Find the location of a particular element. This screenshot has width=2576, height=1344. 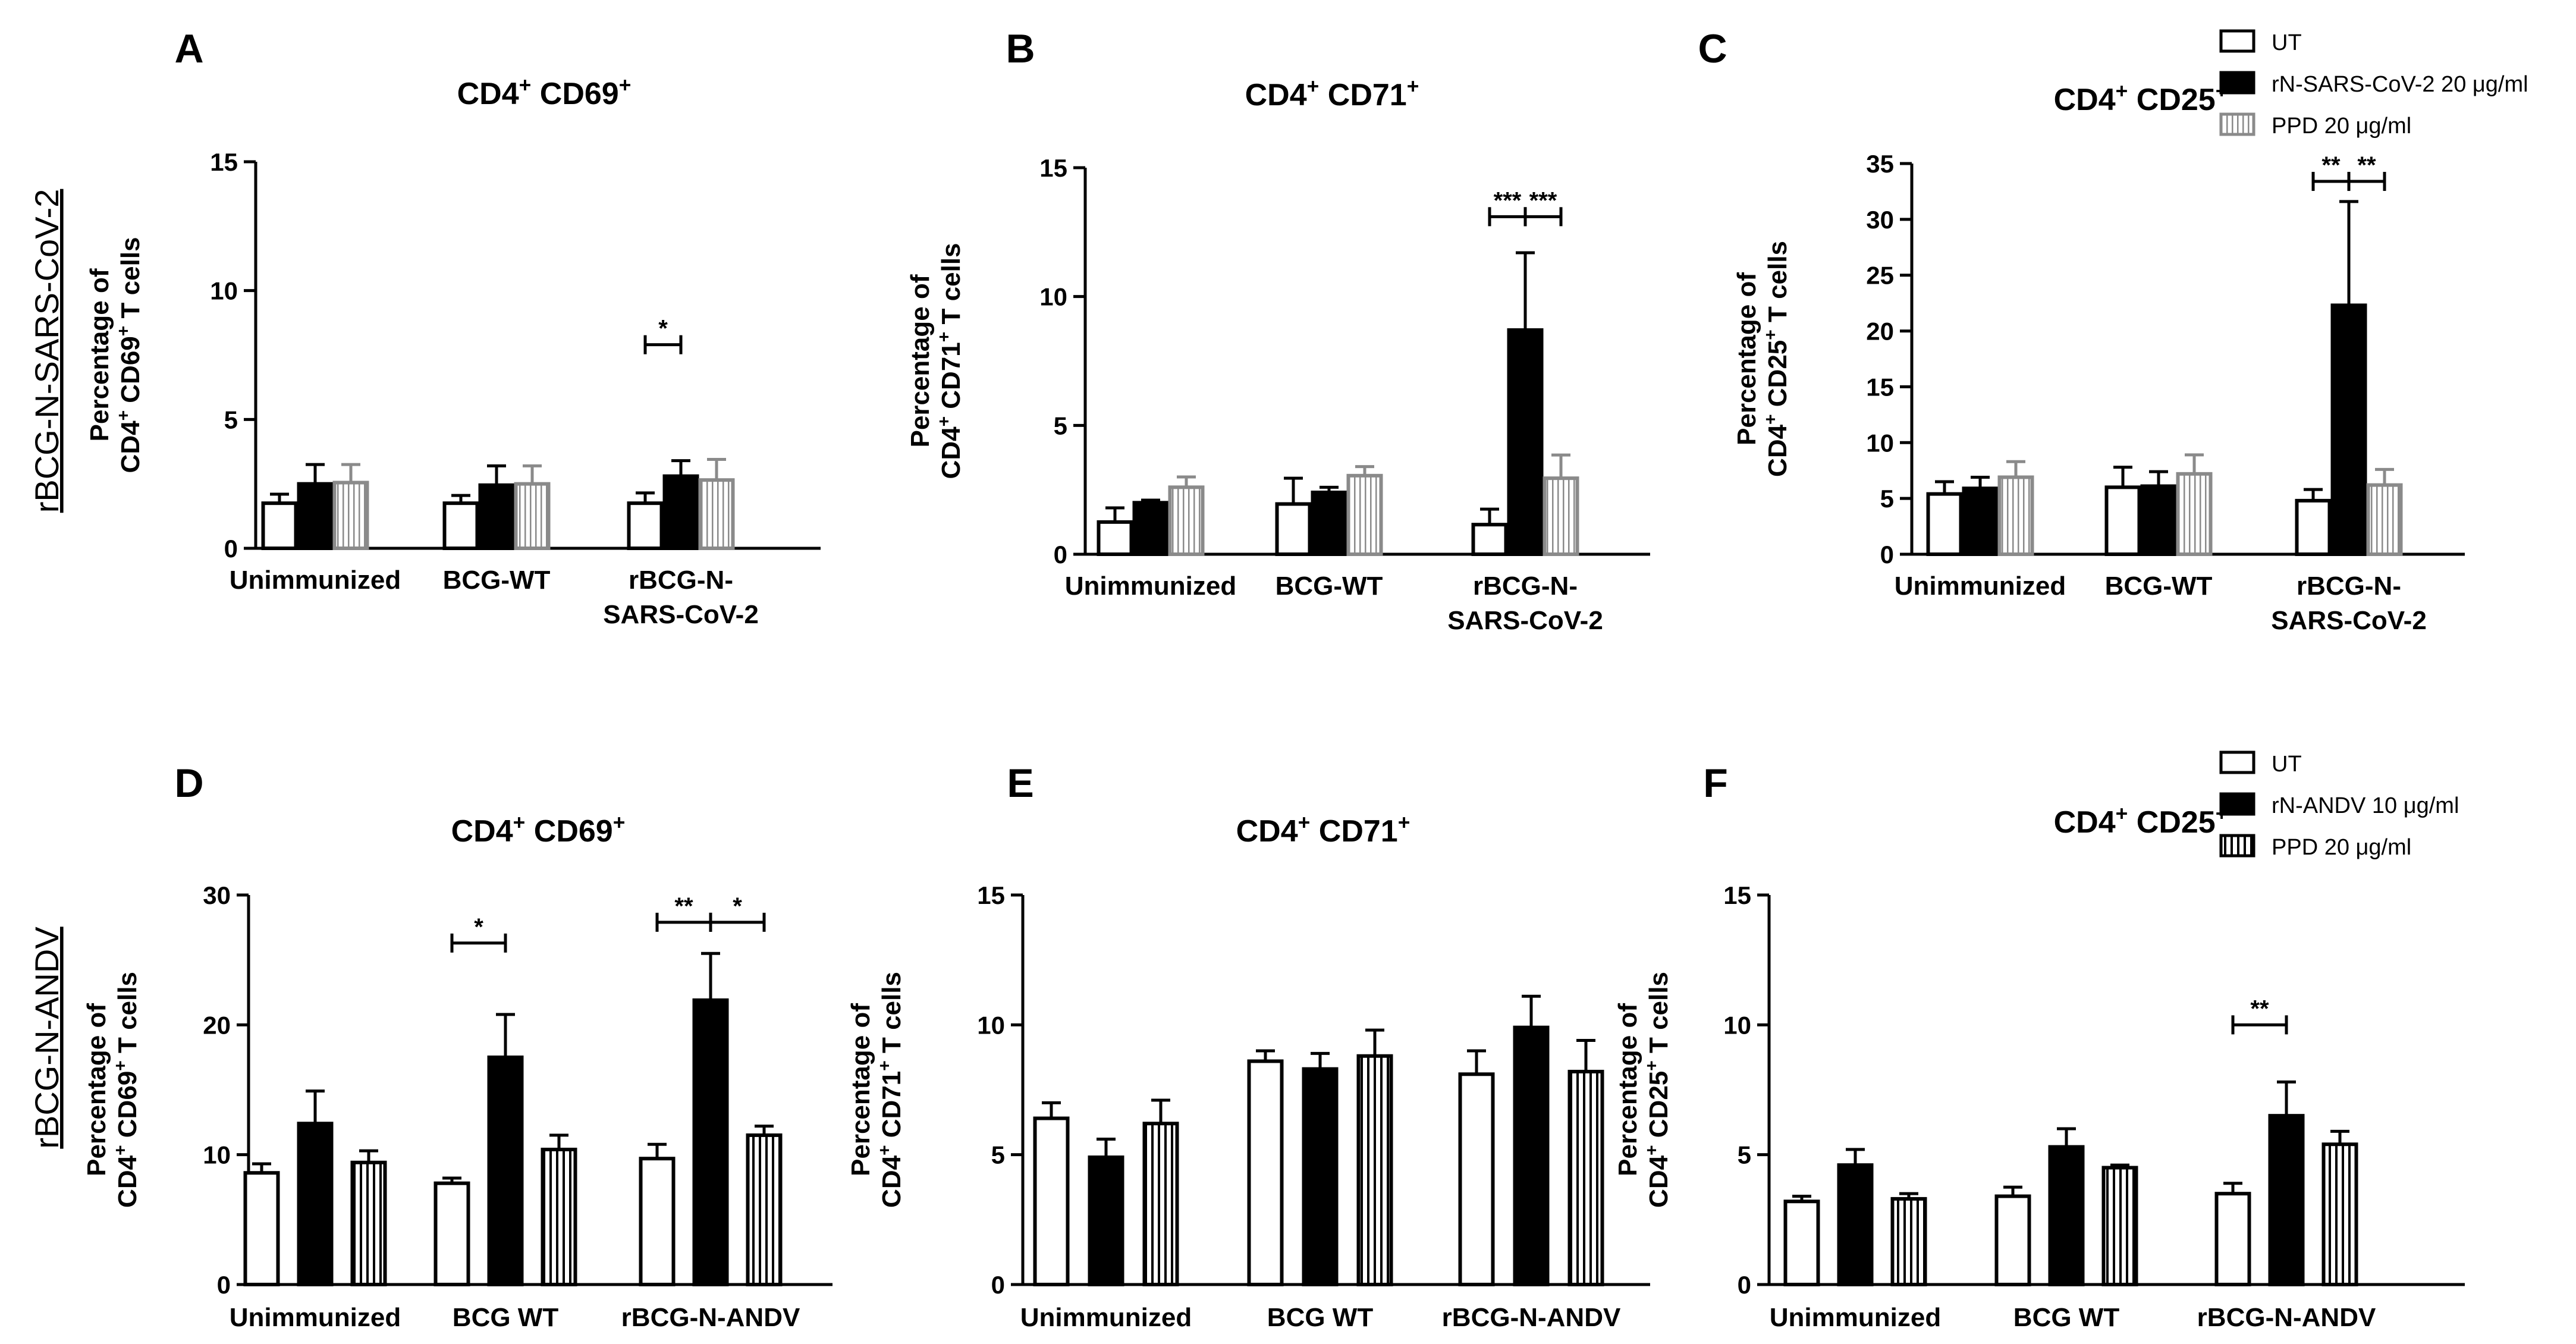

y-tick-label: 20 is located at coordinates (217, 1025).